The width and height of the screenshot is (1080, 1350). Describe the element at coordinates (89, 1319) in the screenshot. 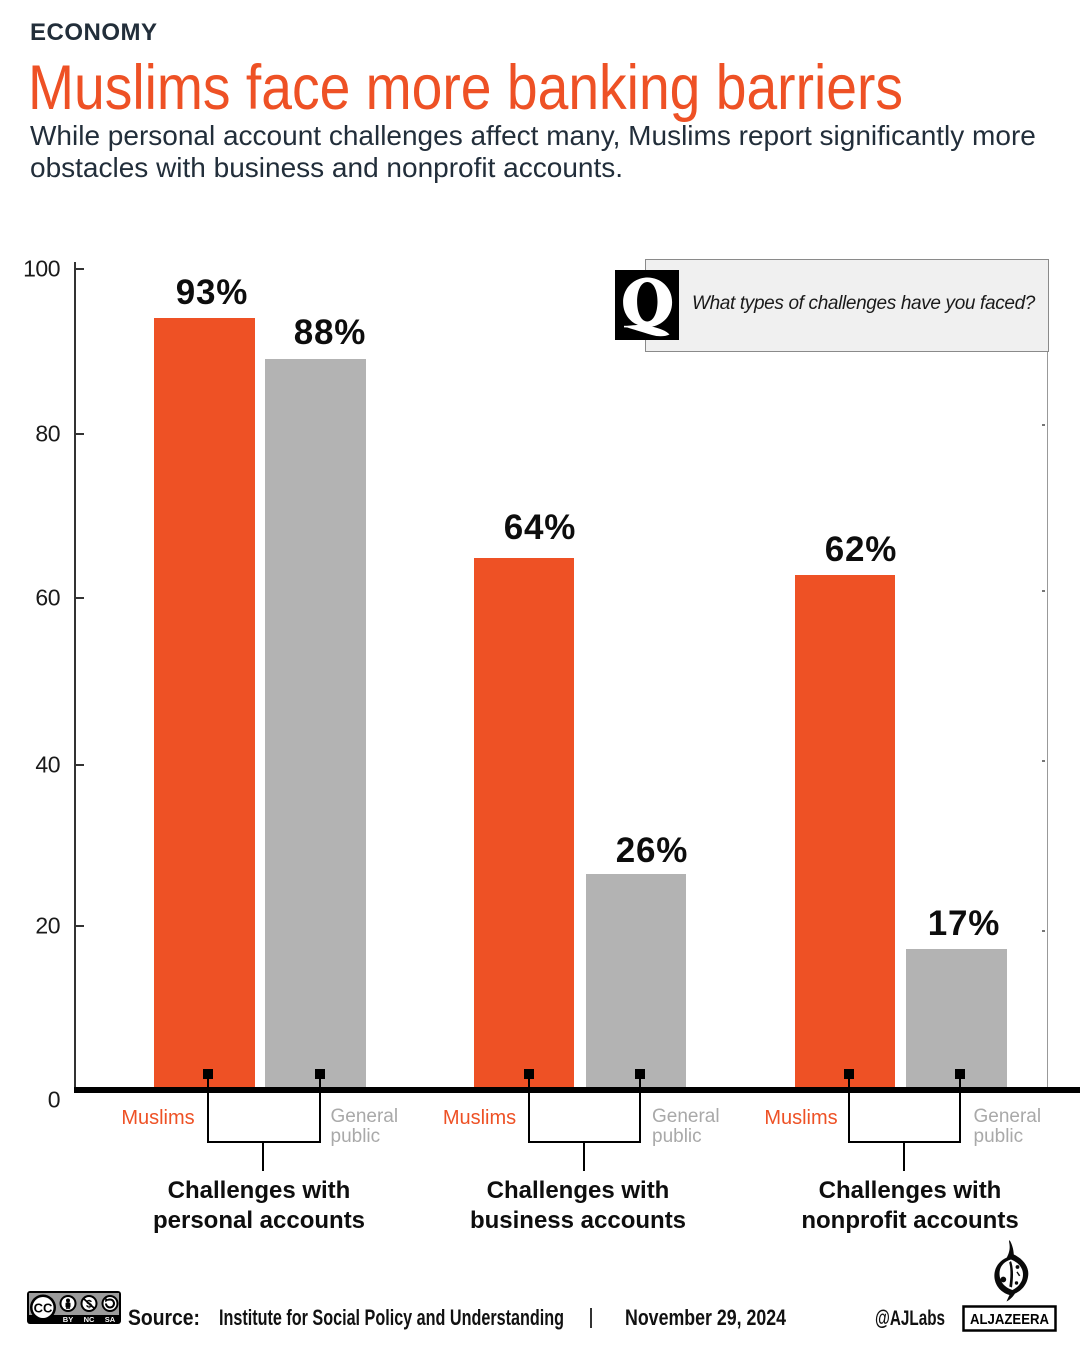

I see `svg-text: NC` at that location.